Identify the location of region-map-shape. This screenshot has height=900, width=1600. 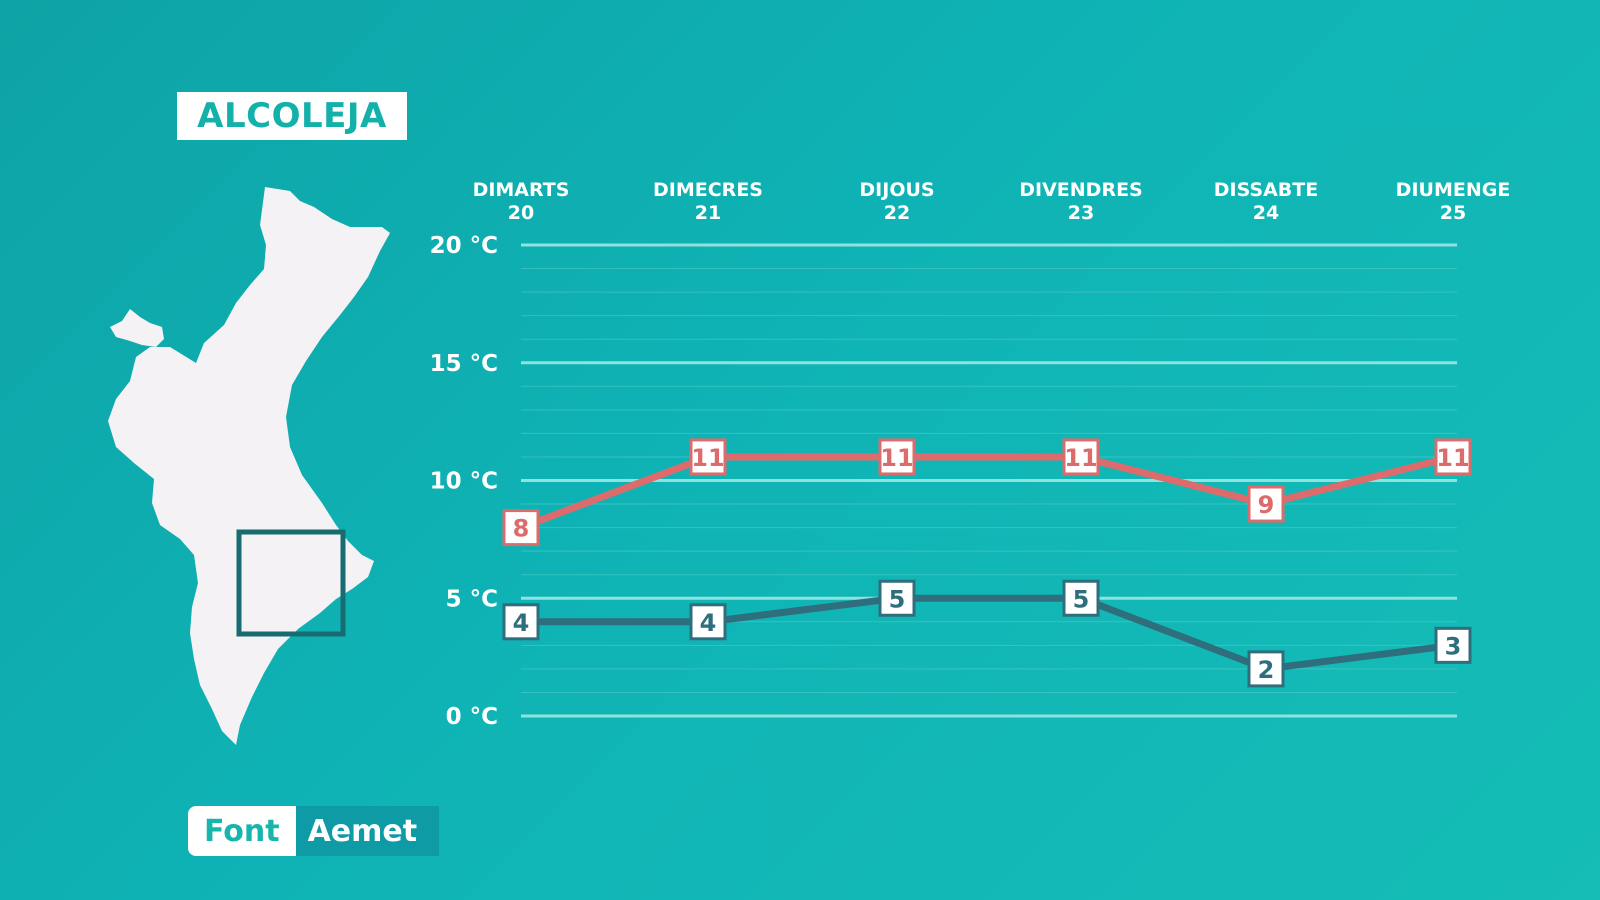
(249, 466).